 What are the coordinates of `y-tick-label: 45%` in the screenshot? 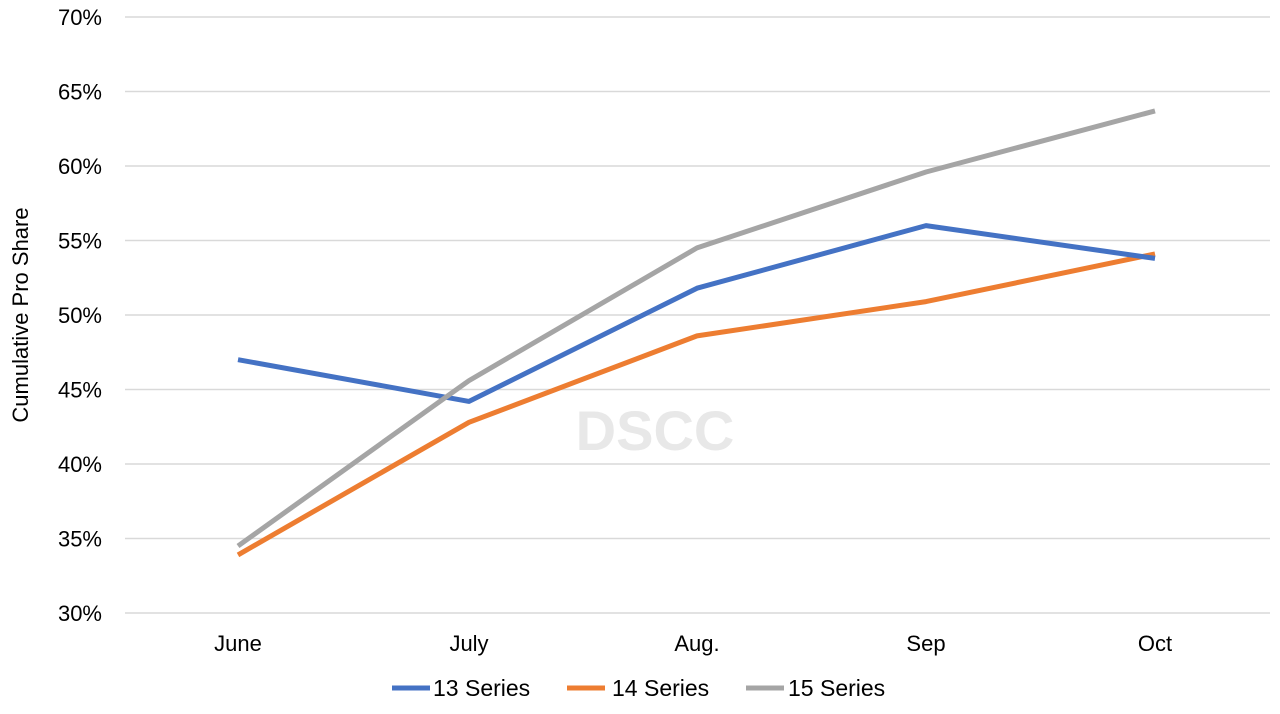 It's located at (80, 390).